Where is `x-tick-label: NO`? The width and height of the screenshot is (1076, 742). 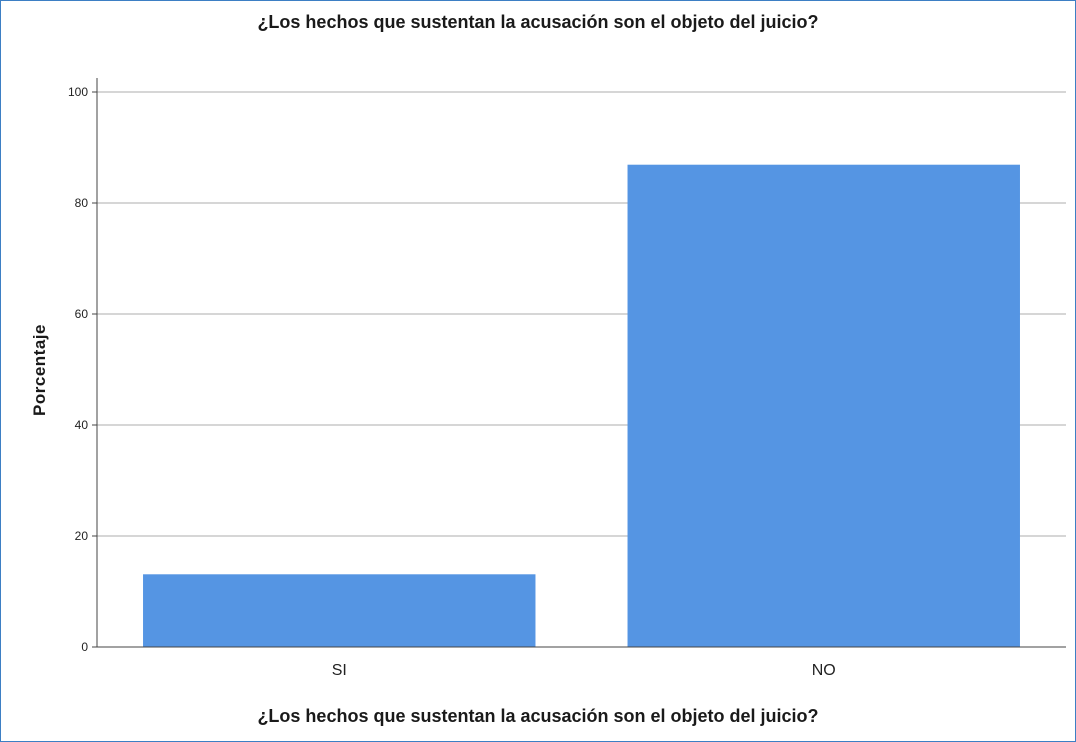
x-tick-label: NO is located at coordinates (824, 670).